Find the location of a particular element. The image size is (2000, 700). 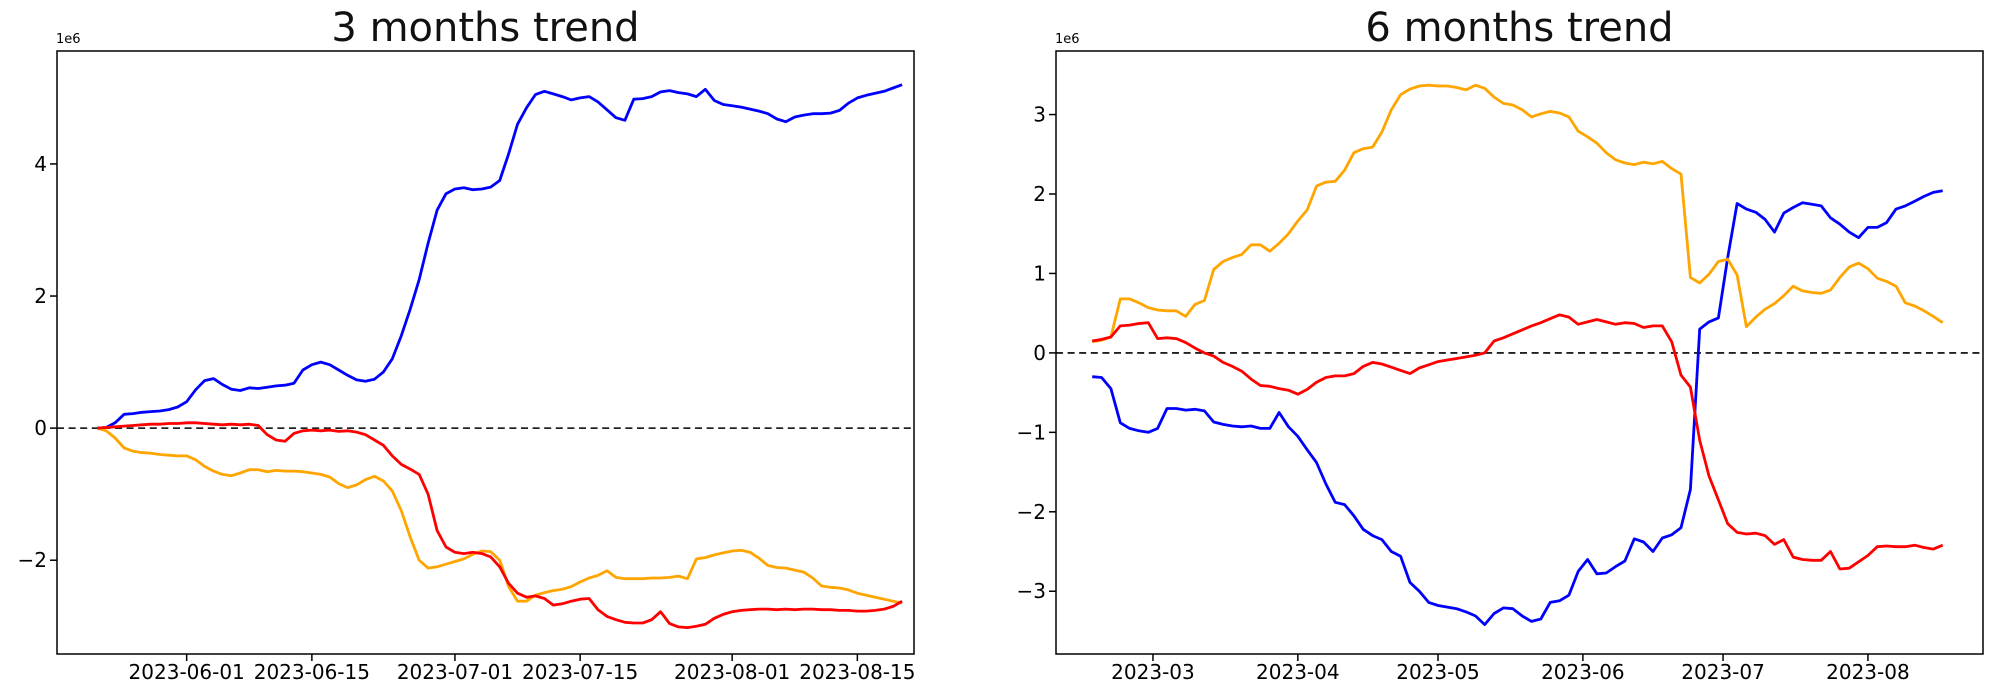

x-tick-label: 2023-04 is located at coordinates (1298, 672).